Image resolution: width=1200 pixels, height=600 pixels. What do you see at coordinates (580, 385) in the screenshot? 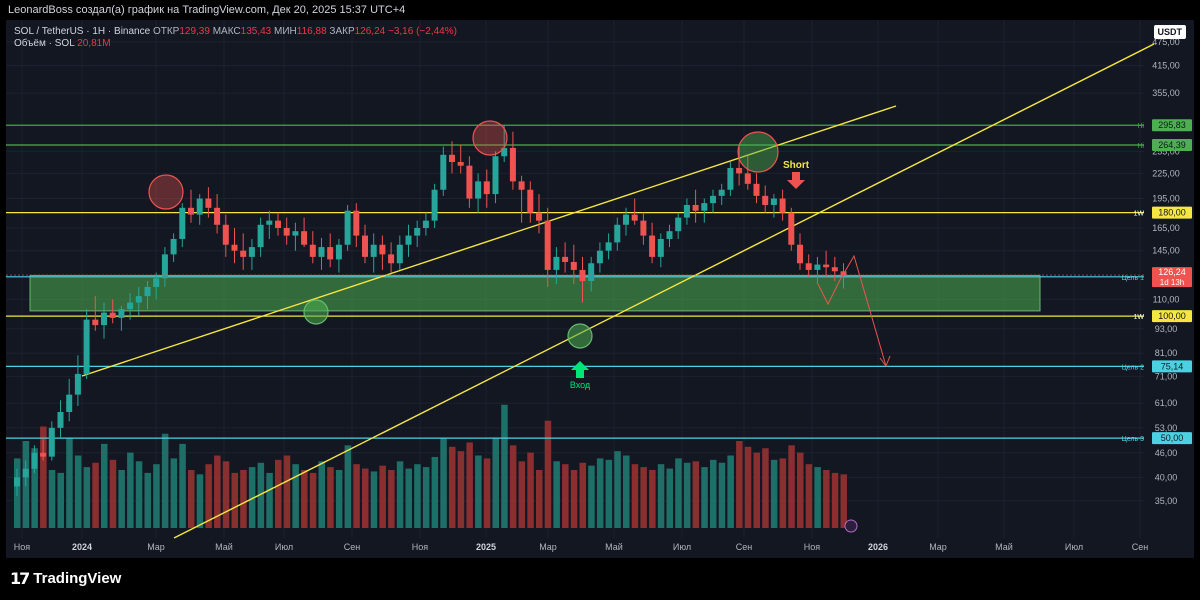
I see `entry-label: Вход` at bounding box center [580, 385].